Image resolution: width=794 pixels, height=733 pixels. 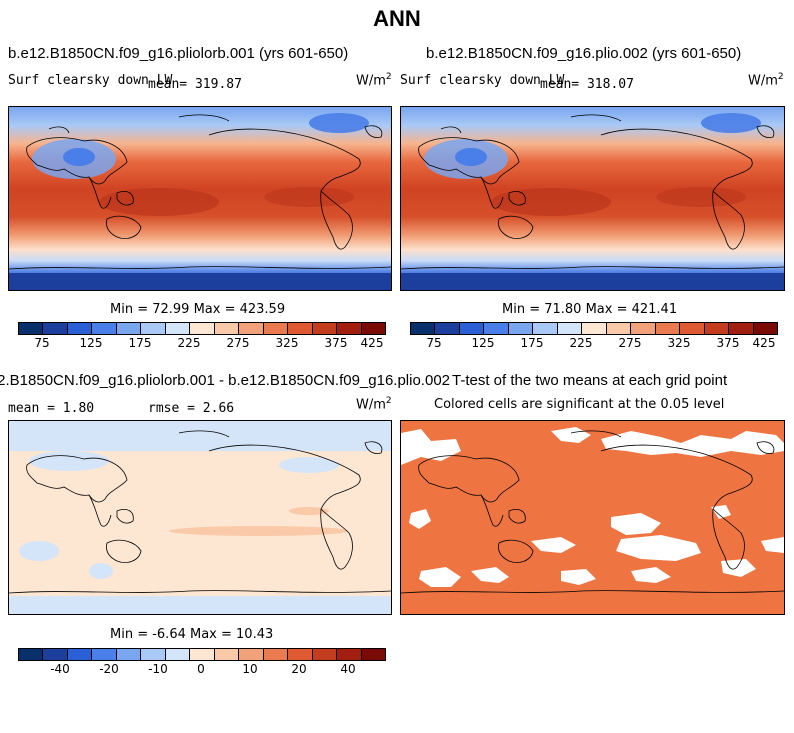 I want to click on panel2-colorbar-ticks: 75 125 175 225 275 325 375 425, so click(x=593, y=344).